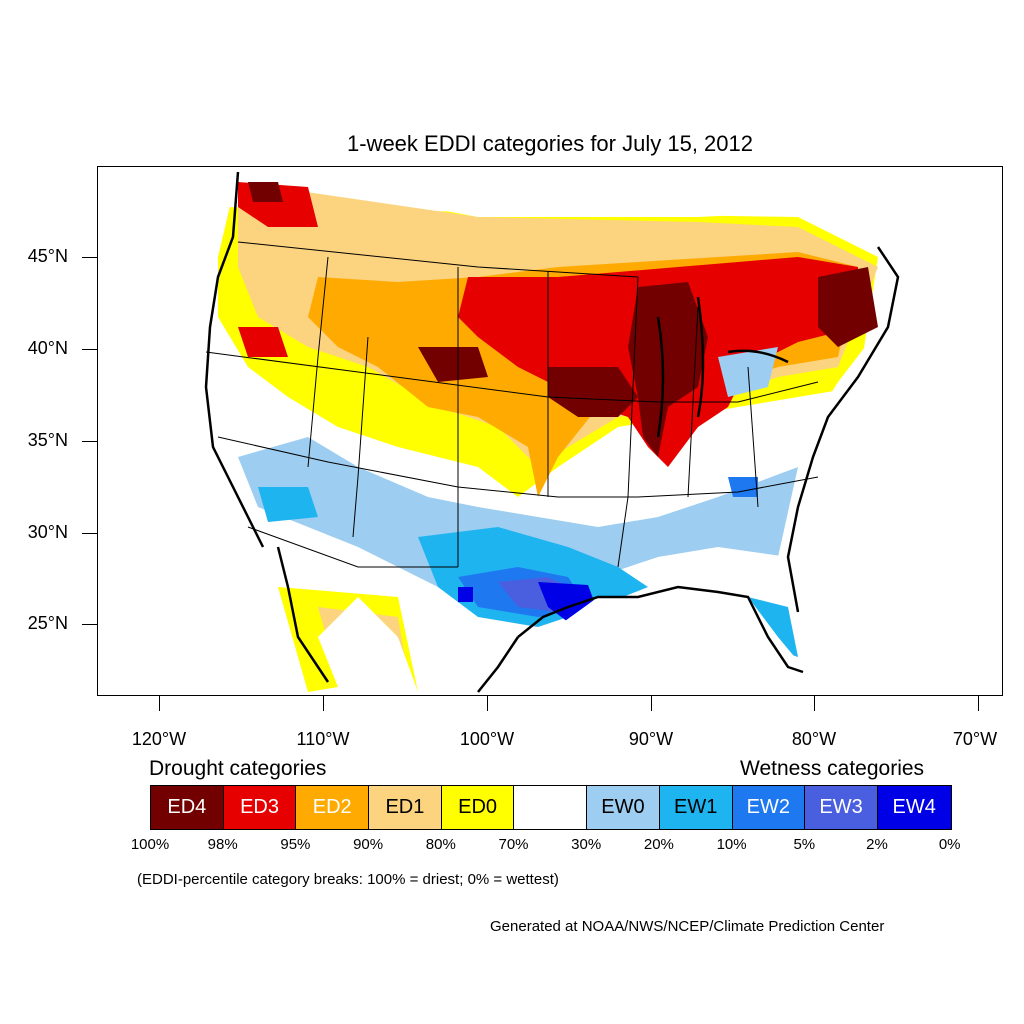 Image resolution: width=1024 pixels, height=1024 pixels. I want to click on lon-label-90: 90°W, so click(651, 739).